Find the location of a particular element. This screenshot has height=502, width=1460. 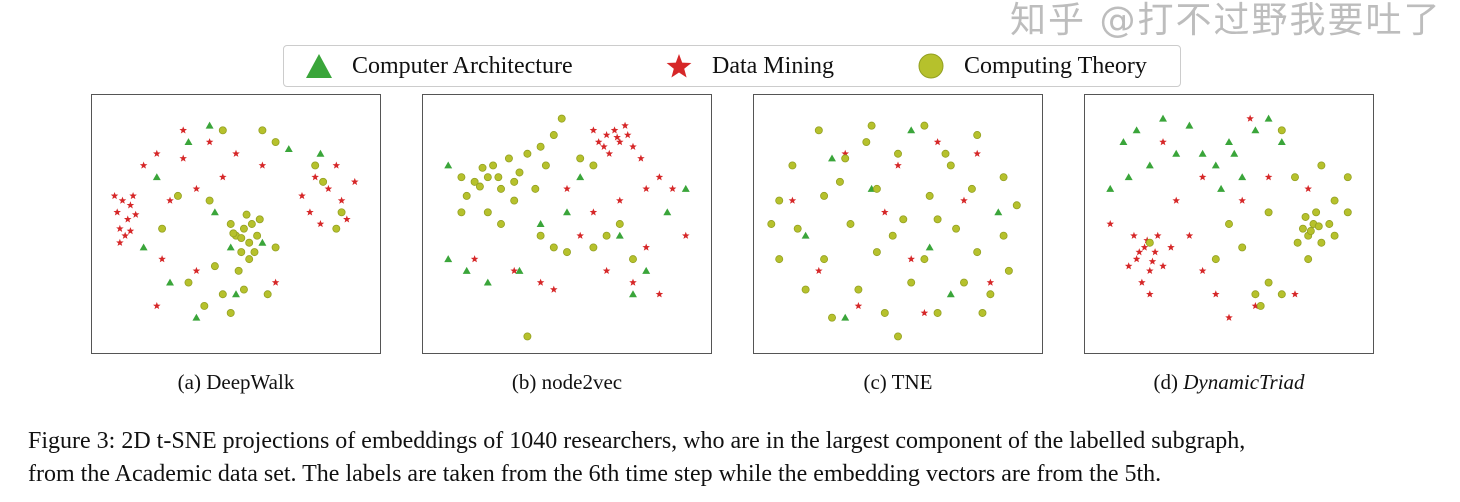

plot-area is located at coordinates (234, 221).